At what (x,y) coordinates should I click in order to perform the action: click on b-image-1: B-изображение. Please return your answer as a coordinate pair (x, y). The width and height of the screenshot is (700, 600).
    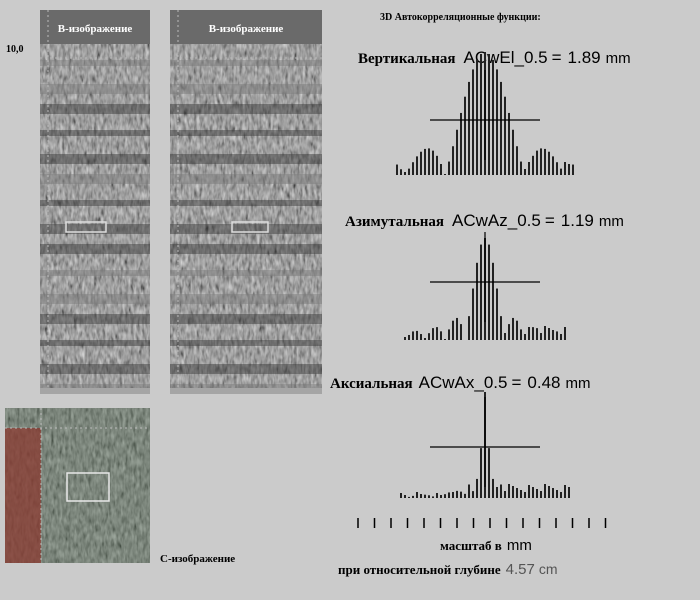
    Looking at the image, I should click on (95, 199).